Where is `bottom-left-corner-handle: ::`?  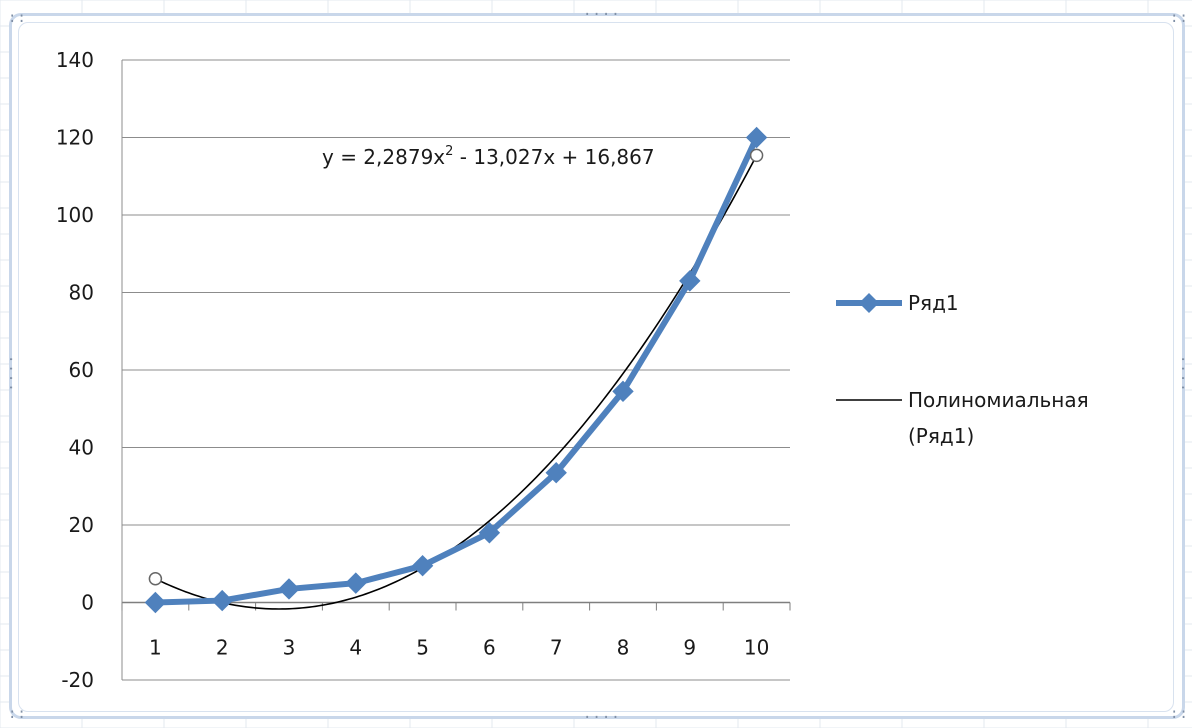
bottom-left-corner-handle: :: is located at coordinates (17, 714).